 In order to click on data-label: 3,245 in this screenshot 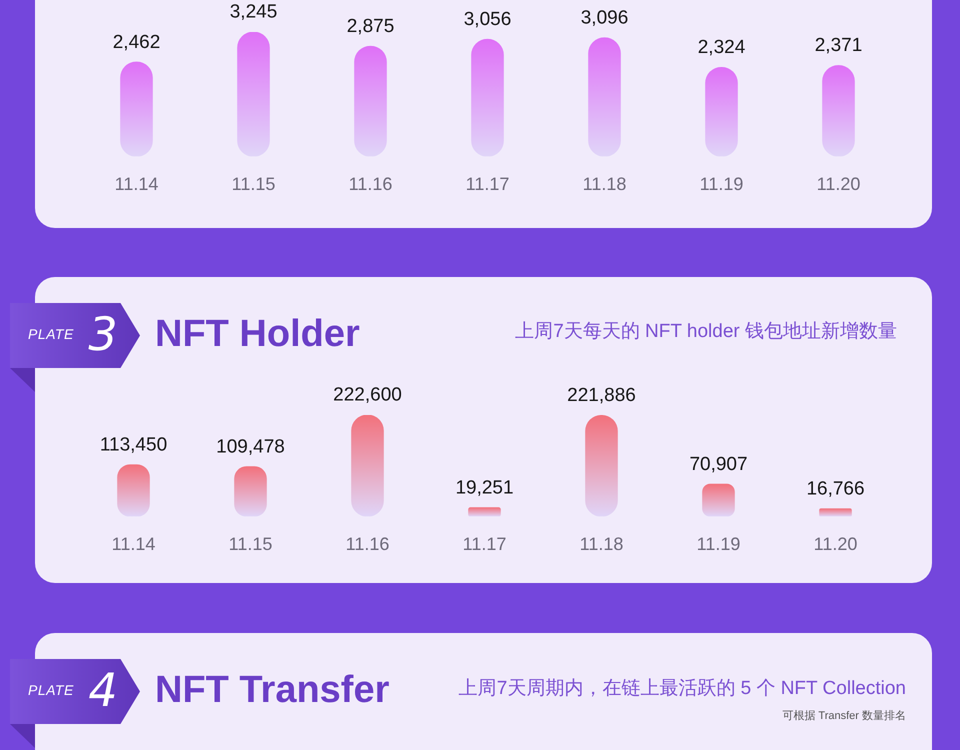, I will do `click(254, 12)`.